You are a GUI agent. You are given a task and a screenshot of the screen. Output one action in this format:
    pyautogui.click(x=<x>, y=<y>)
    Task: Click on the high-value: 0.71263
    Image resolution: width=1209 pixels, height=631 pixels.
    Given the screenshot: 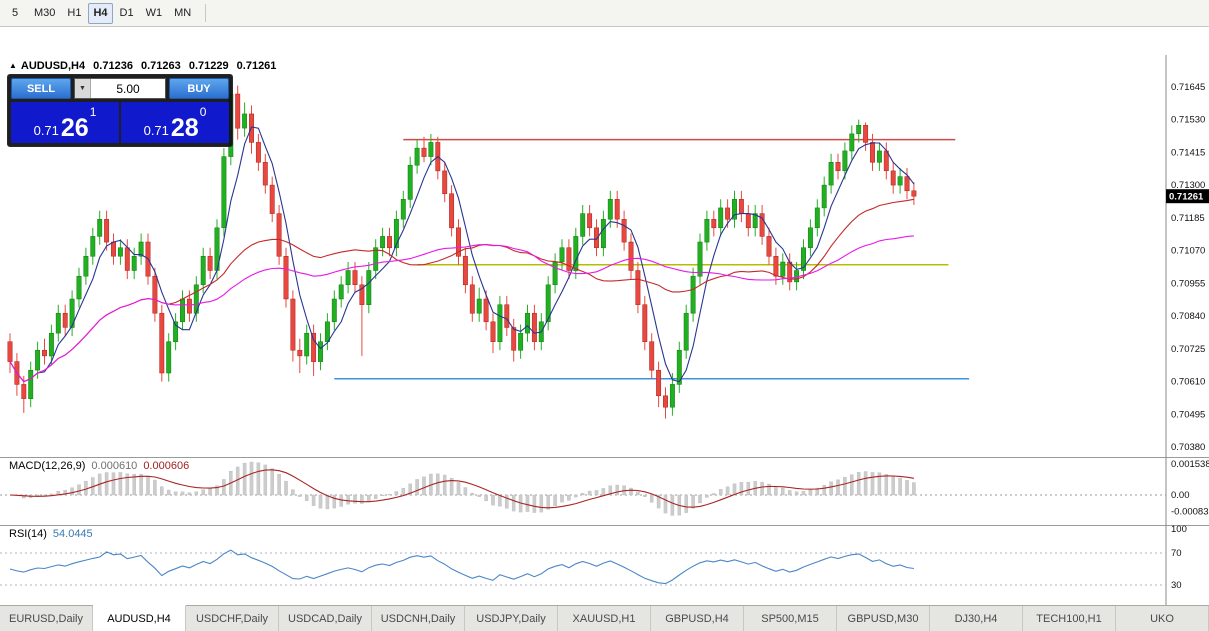 What is the action you would take?
    pyautogui.click(x=161, y=66)
    